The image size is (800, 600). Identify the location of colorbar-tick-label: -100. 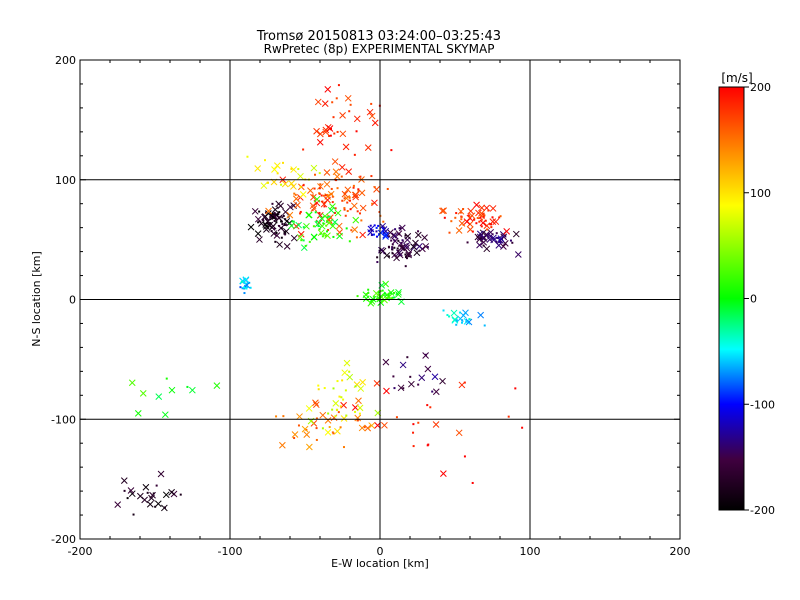
(762, 404).